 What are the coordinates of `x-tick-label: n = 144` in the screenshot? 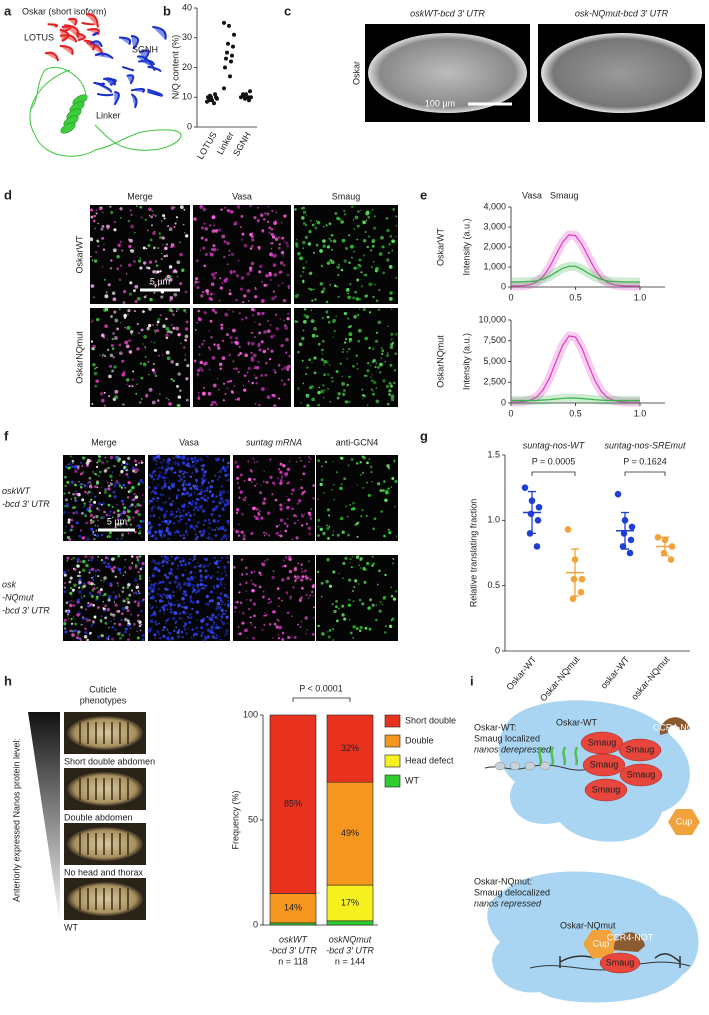 It's located at (350, 961).